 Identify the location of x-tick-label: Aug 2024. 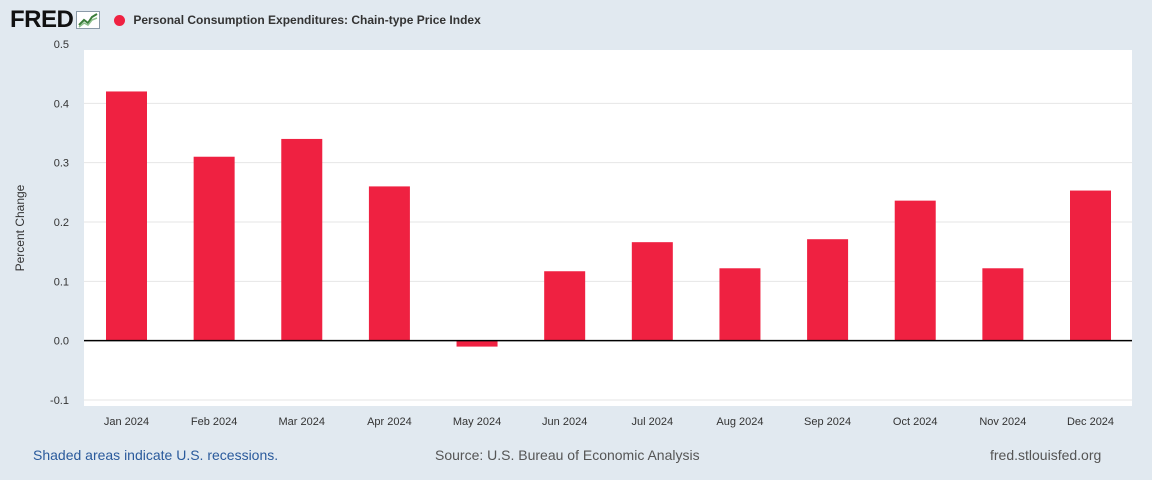
(739, 422).